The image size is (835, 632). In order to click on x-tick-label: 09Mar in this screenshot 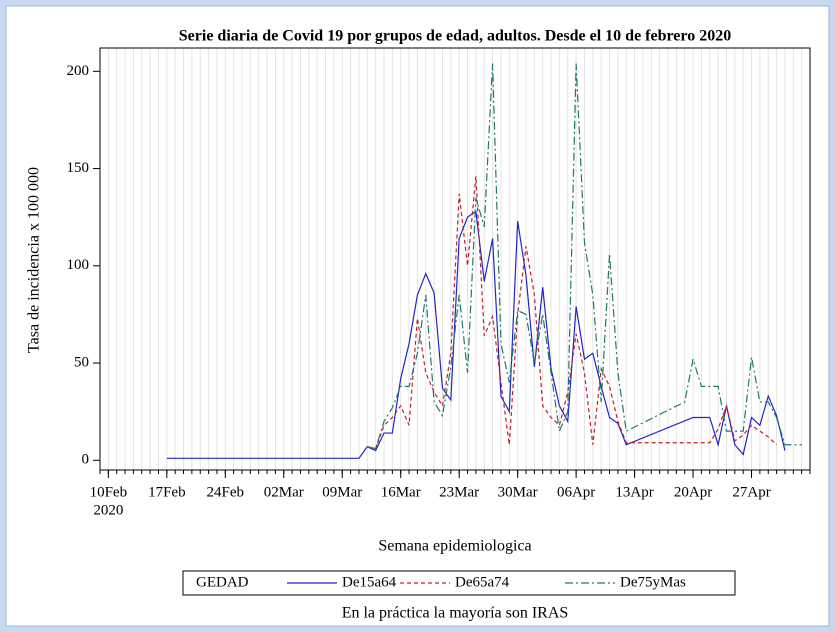, I will do `click(342, 492)`.